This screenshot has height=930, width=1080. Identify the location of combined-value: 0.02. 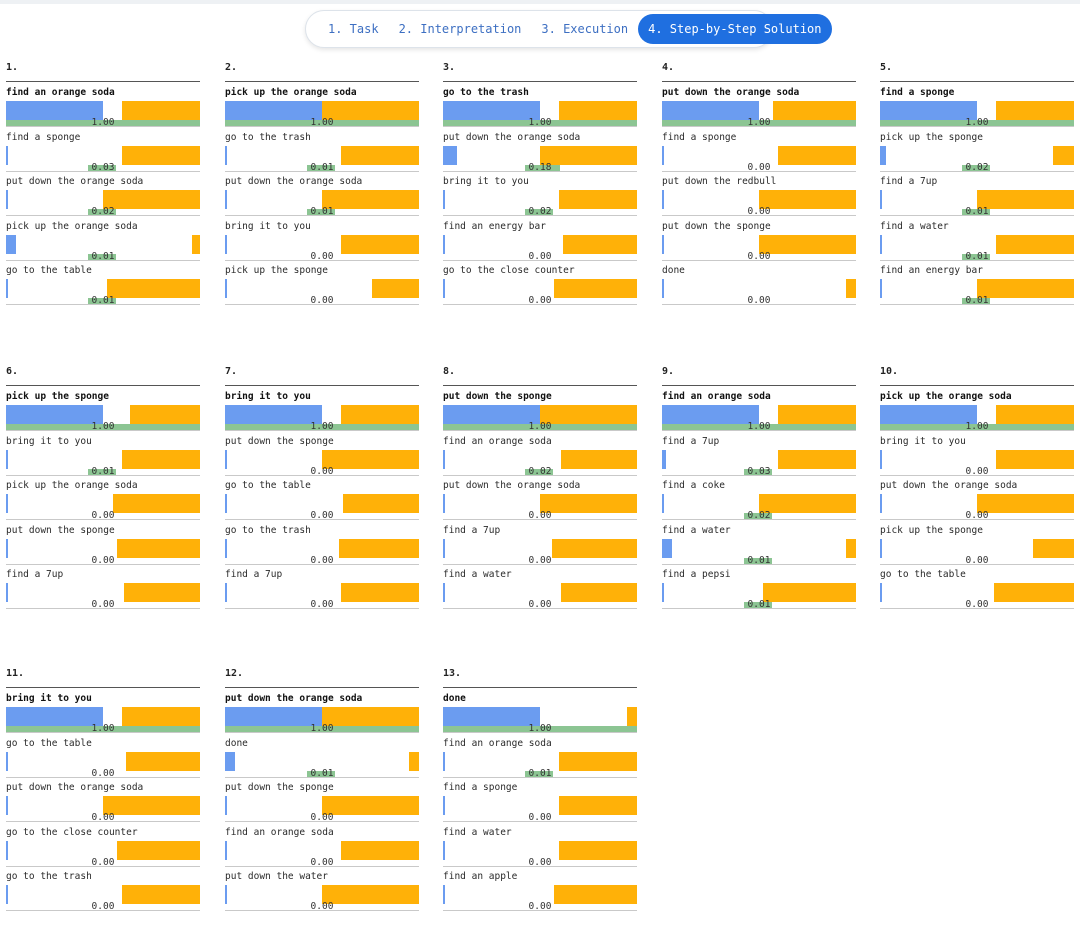
(103, 211).